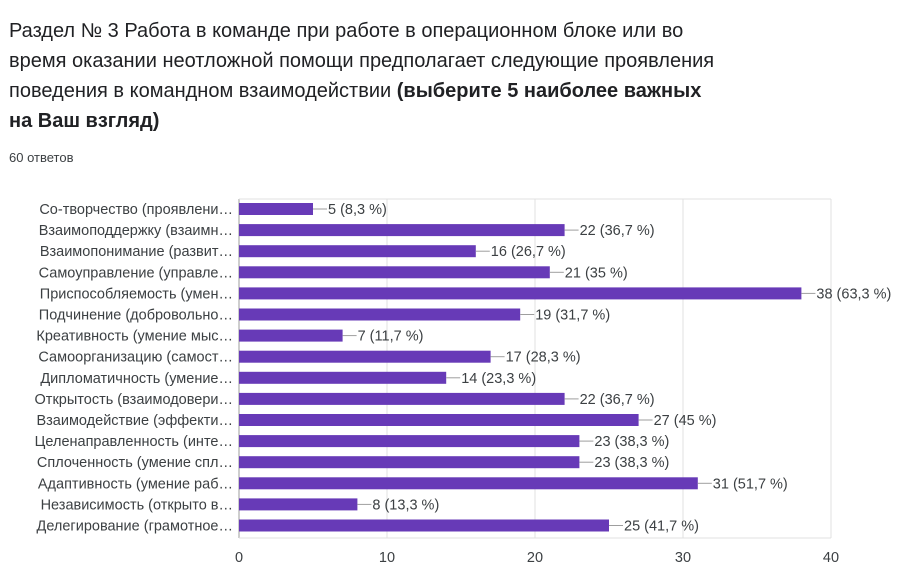 The image size is (911, 567). Describe the element at coordinates (391, 337) in the screenshot. I see `value-label: 7 (11,7 %)` at that location.